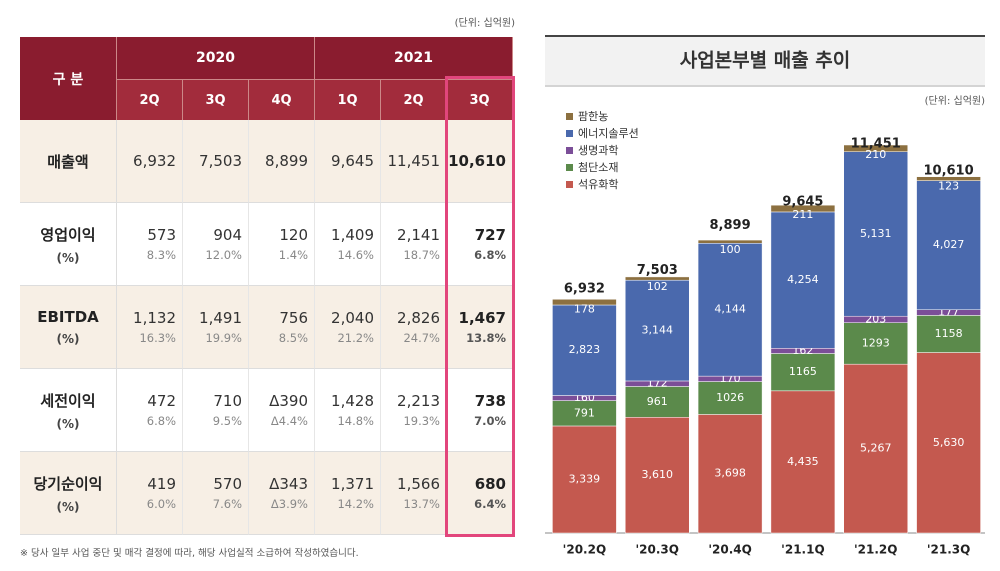  What do you see at coordinates (161, 255) in the screenshot?
I see `cell-ratio: 8.3%` at bounding box center [161, 255].